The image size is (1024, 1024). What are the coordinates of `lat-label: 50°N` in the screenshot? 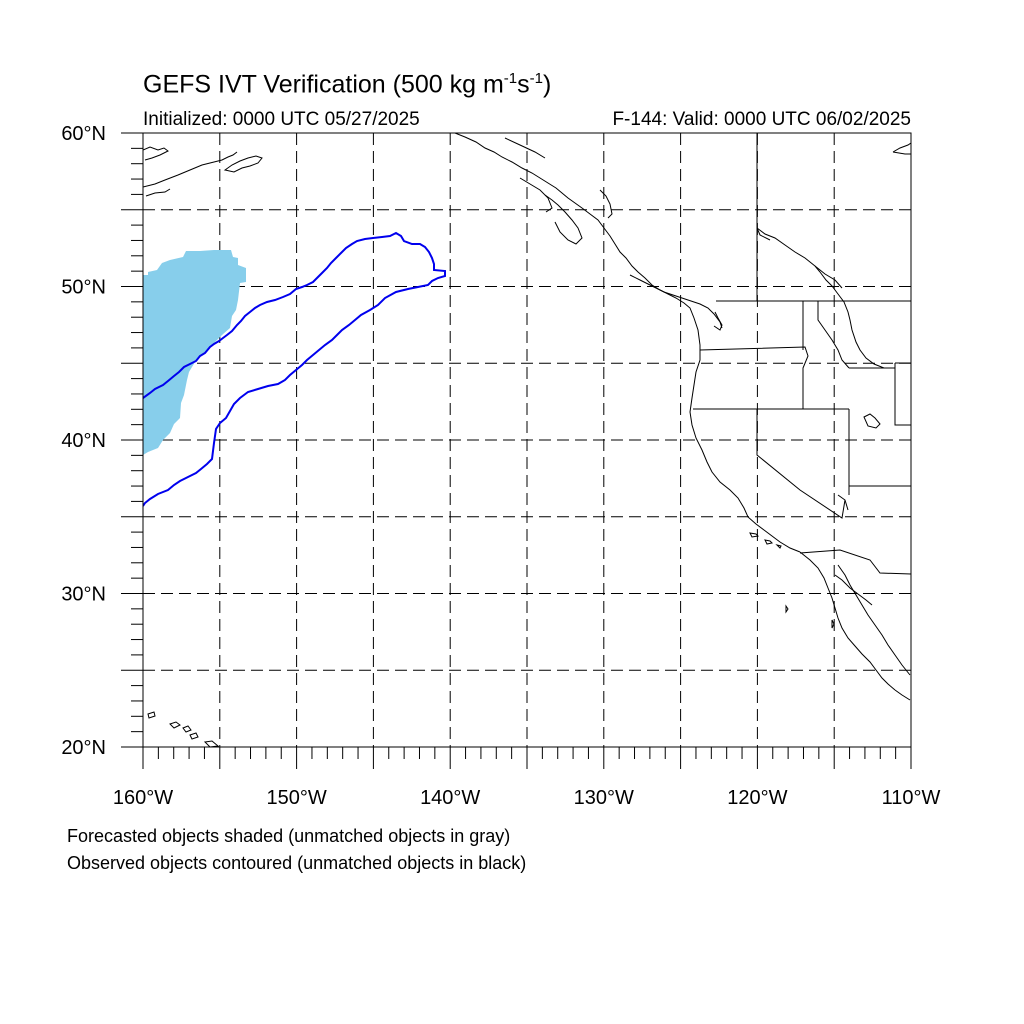 It's located at (83, 288).